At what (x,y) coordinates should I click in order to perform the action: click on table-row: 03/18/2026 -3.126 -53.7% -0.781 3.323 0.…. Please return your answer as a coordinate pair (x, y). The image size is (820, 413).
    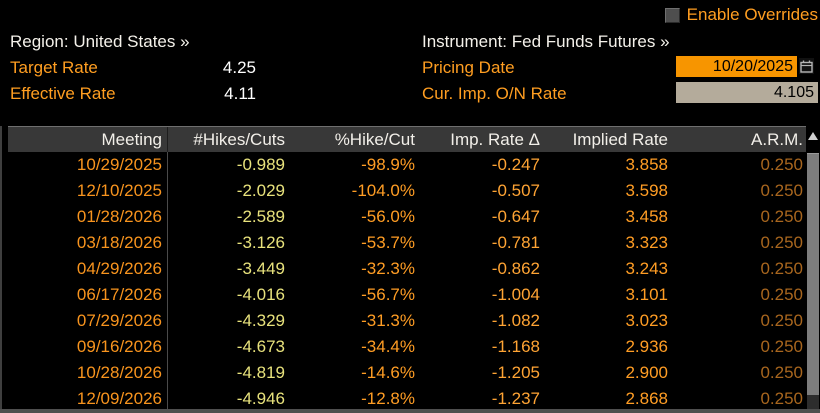
    Looking at the image, I should click on (407, 243).